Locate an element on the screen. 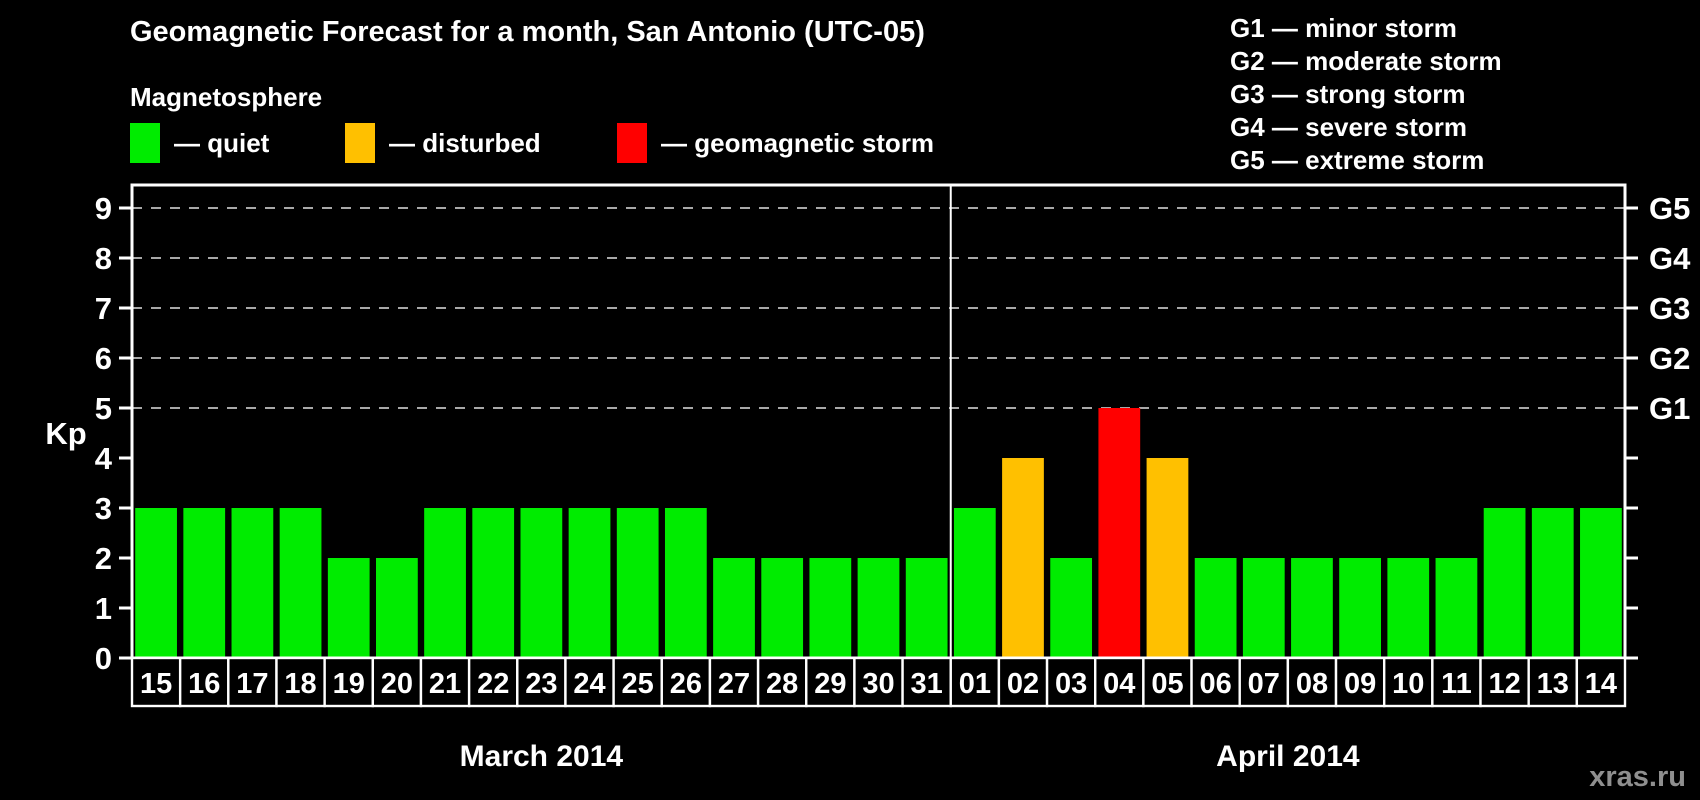 The width and height of the screenshot is (1700, 800). y-tick-label-2: 2 is located at coordinates (103, 558).